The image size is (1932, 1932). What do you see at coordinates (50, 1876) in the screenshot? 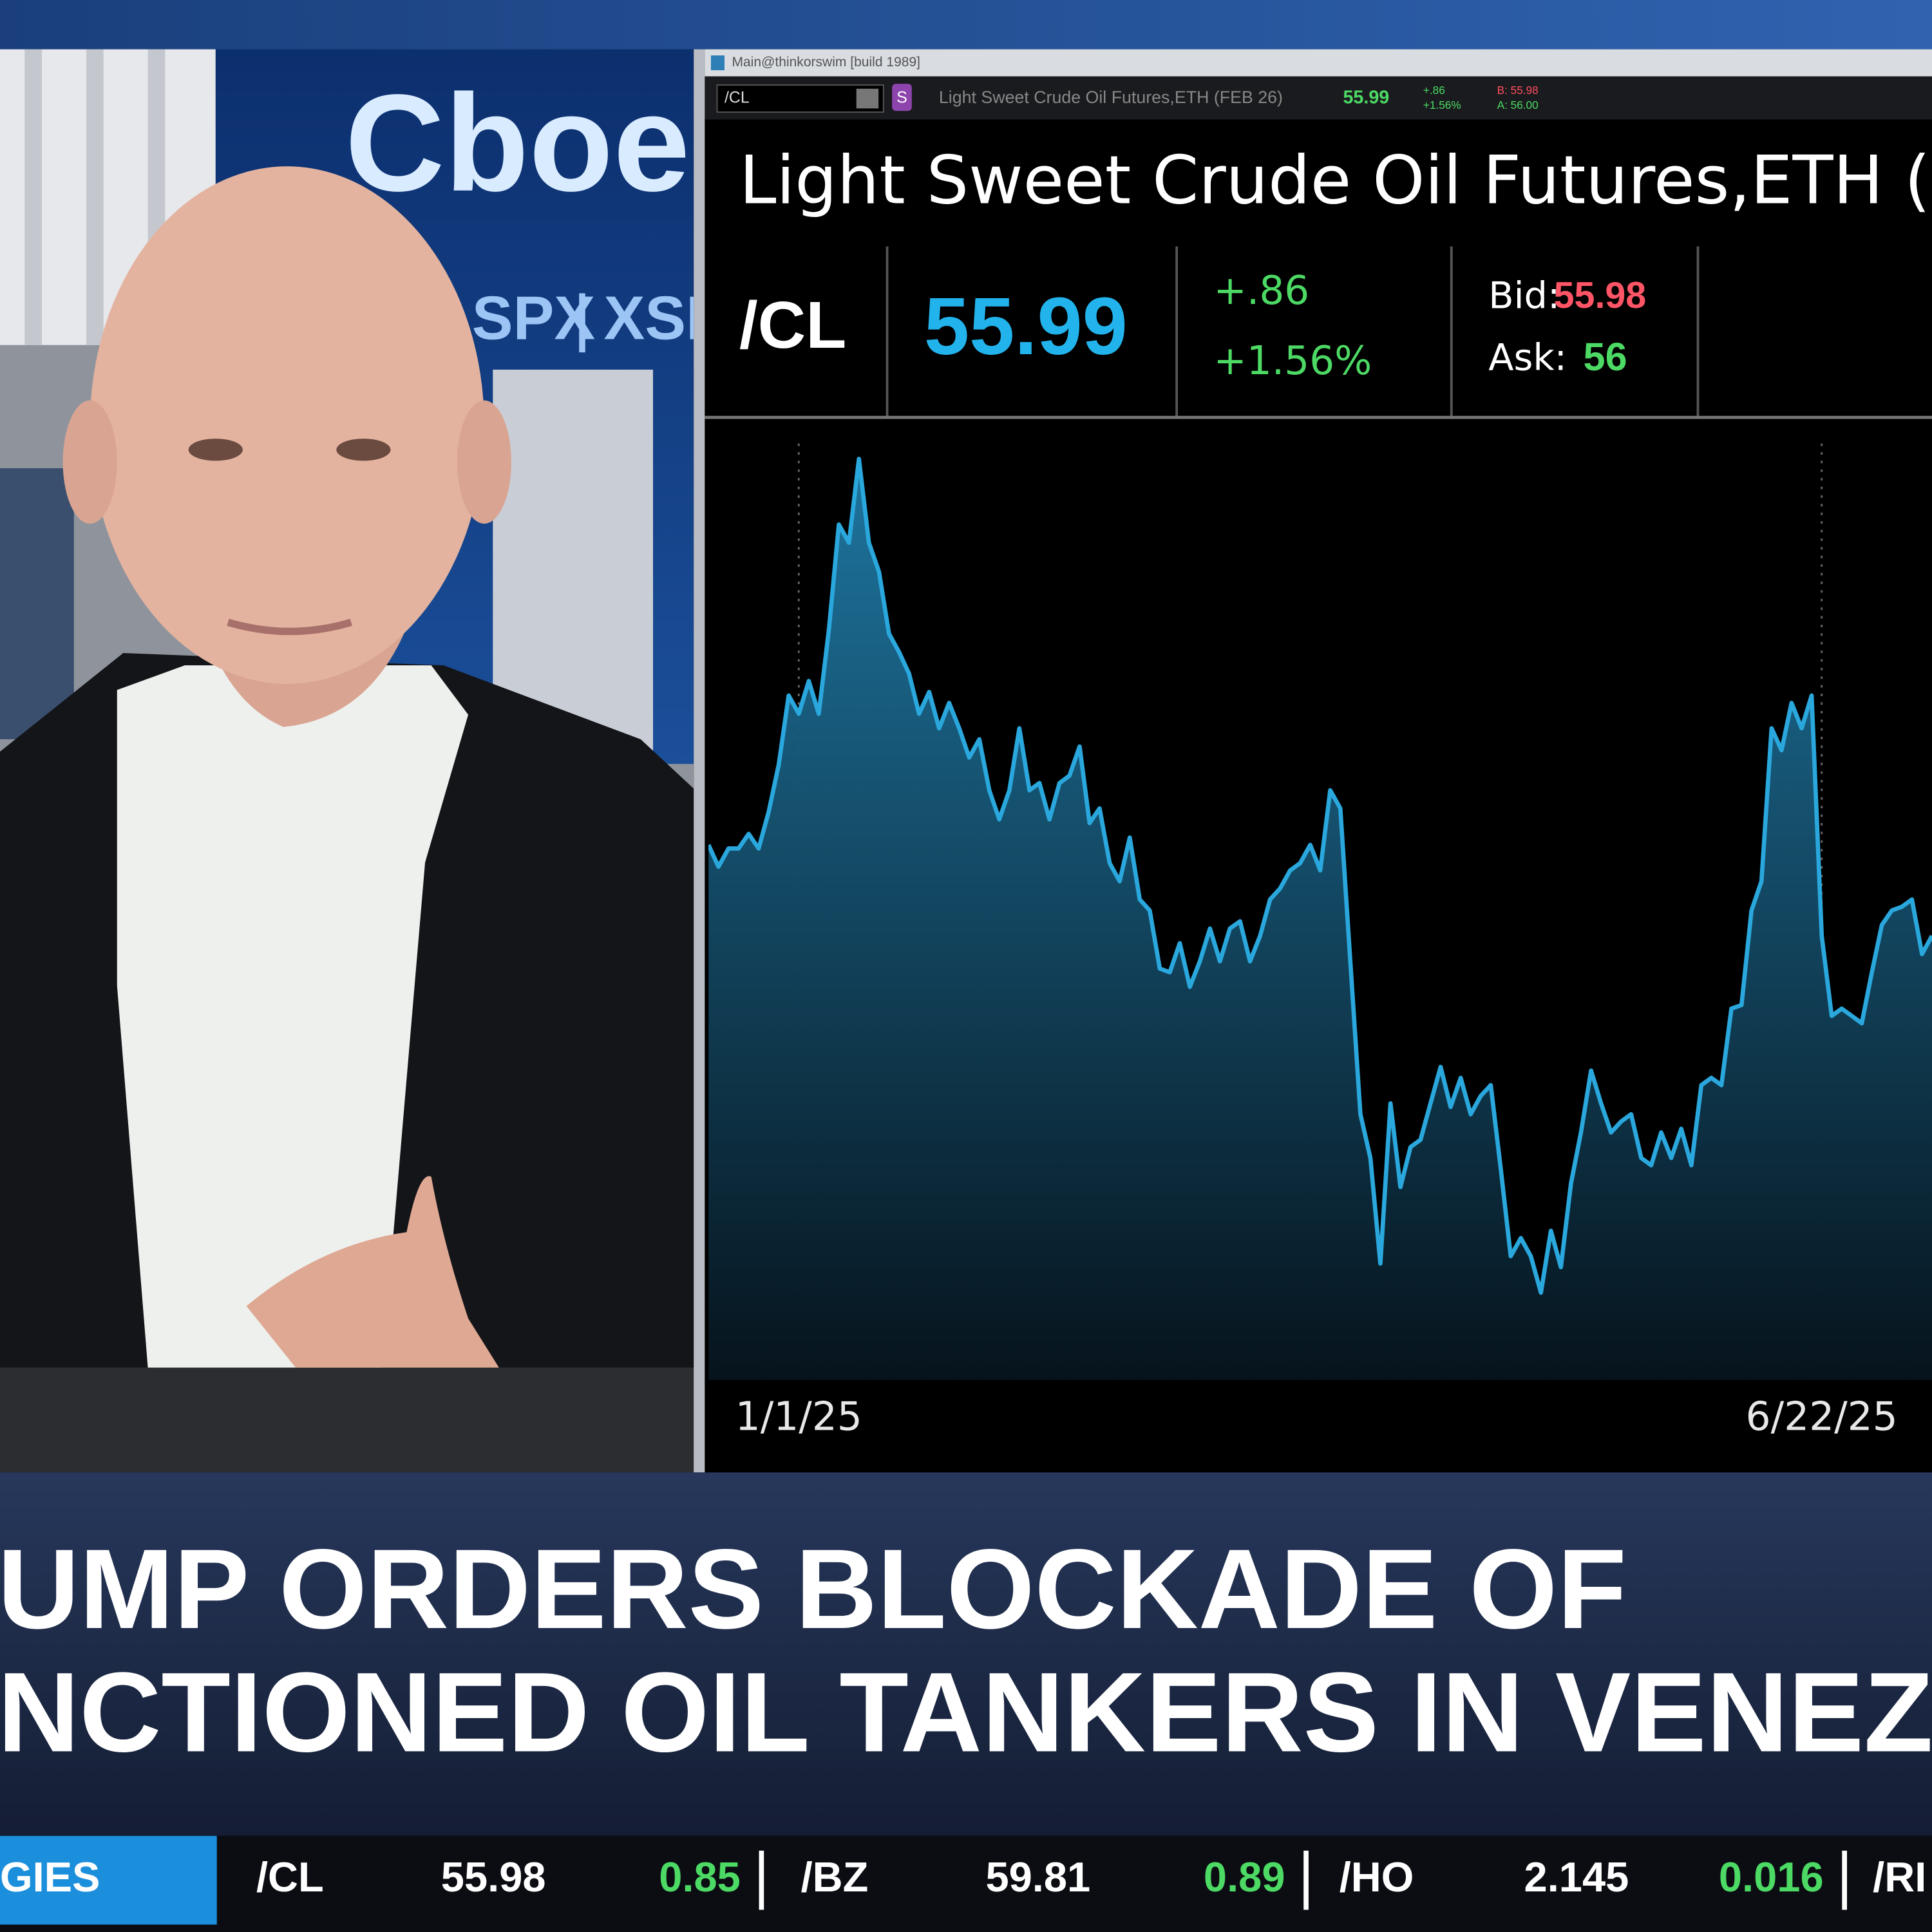
I see `ticker-section: GIES` at bounding box center [50, 1876].